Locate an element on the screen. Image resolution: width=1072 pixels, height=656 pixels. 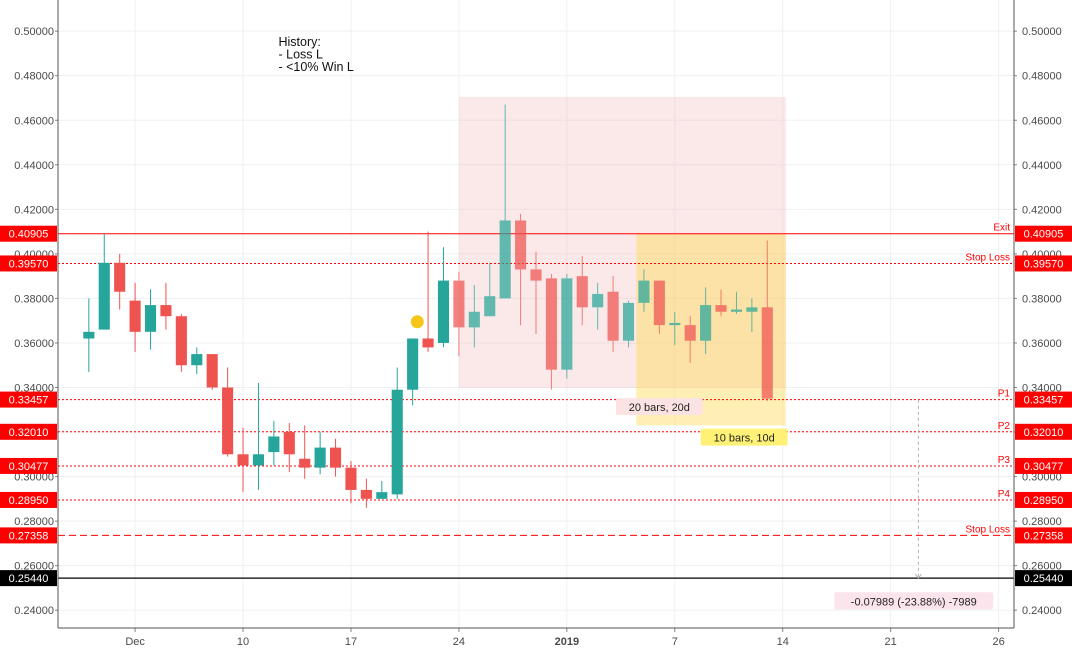
price-tag-right-text-p1: 0.33457 is located at coordinates (1044, 401).